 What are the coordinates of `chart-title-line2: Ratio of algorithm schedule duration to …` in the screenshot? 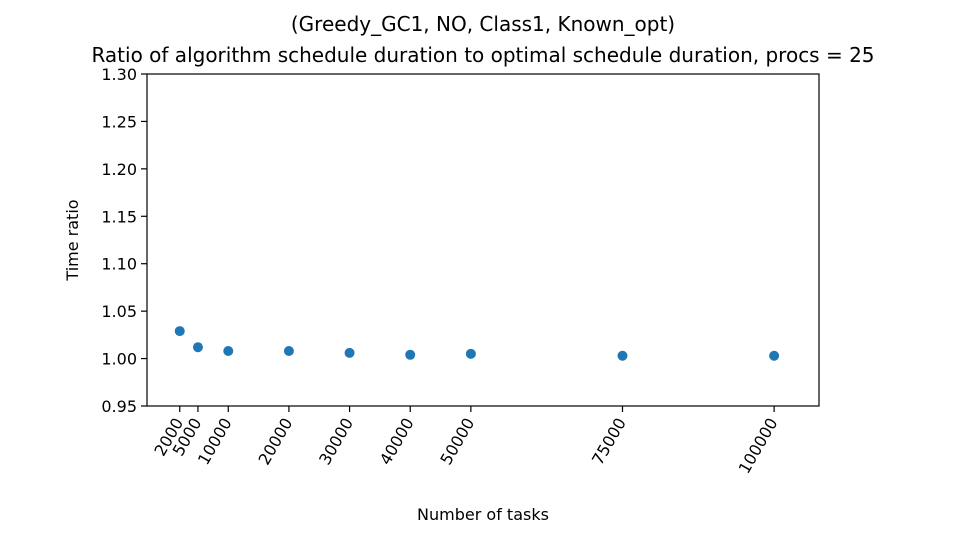 It's located at (482, 55).